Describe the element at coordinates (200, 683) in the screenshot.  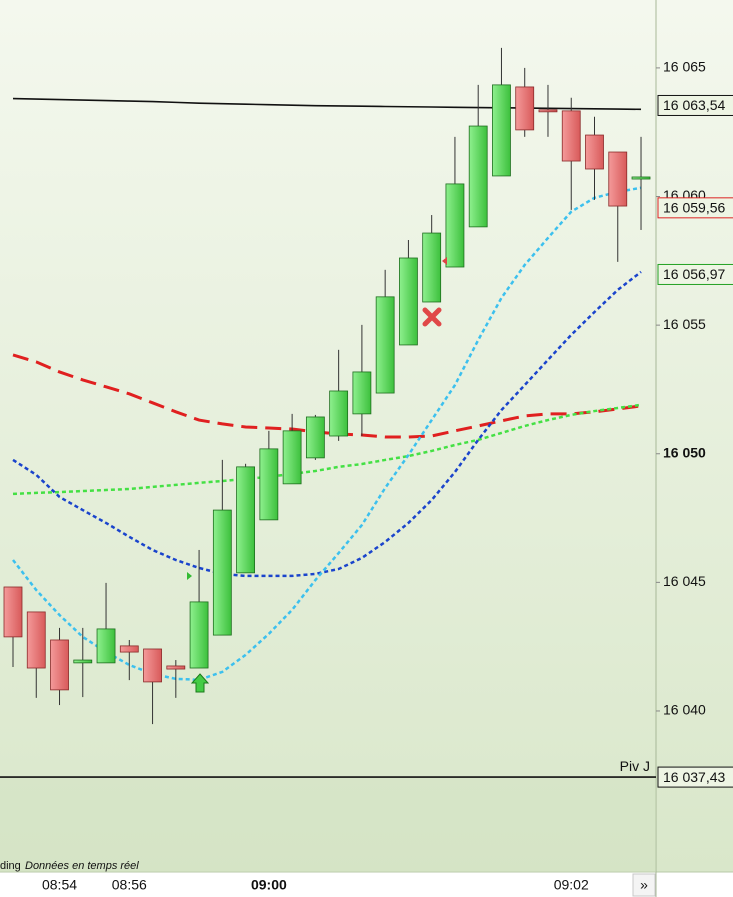
I see `buy-signal` at that location.